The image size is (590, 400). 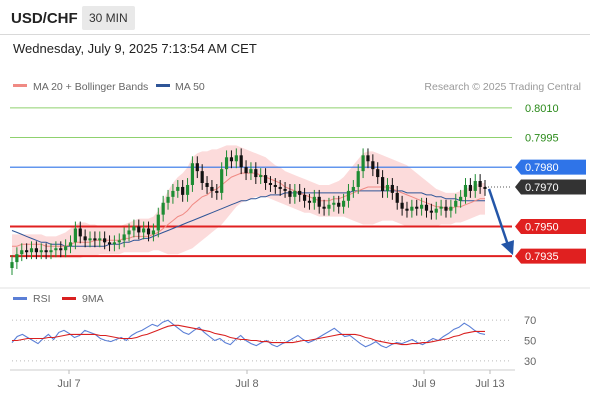 What do you see at coordinates (542, 257) in the screenshot?
I see `level-label: 0.7935` at bounding box center [542, 257].